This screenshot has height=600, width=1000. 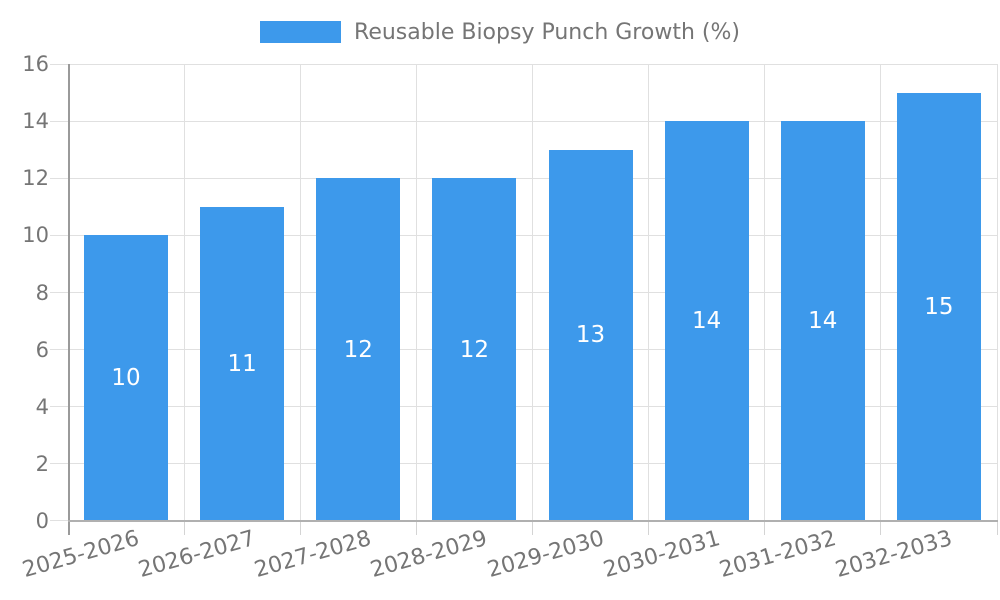 I want to click on y-axis-tick-label: 2, so click(x=42, y=463).